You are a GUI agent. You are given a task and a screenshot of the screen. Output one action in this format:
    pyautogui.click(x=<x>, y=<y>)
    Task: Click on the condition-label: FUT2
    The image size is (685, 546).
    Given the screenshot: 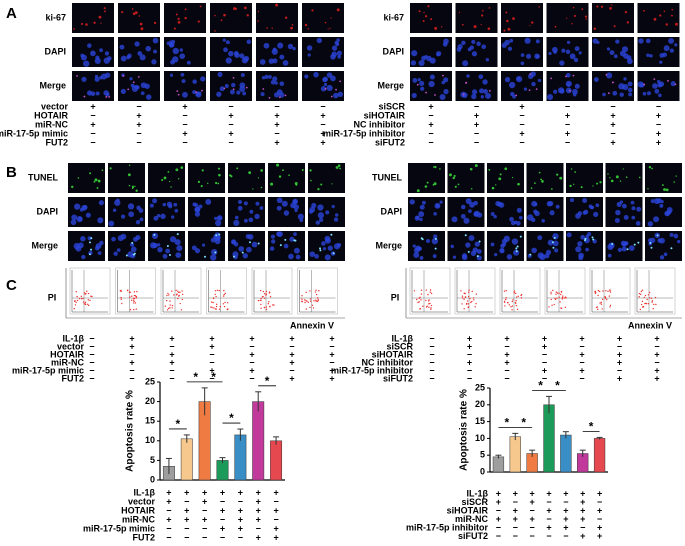 What is the action you would take?
    pyautogui.click(x=57, y=142)
    